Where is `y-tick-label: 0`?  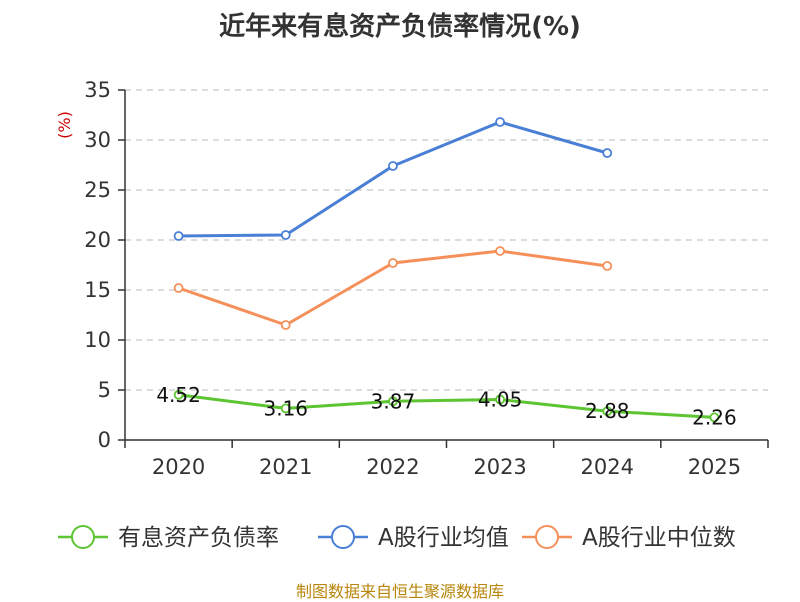
y-tick-label: 0 is located at coordinates (104, 440).